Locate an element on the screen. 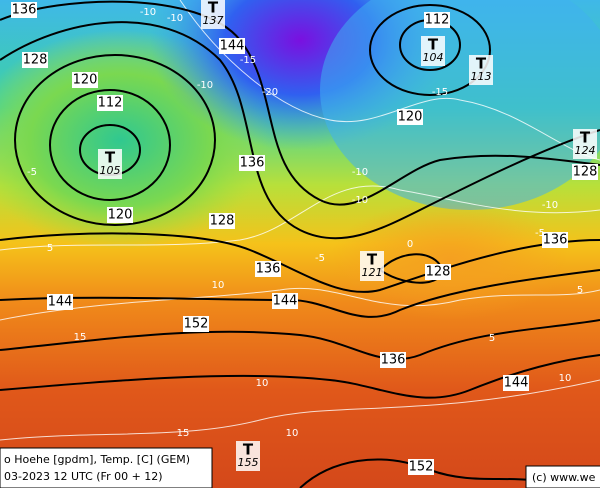 This screenshot has height=488, width=600. low-value: 121 is located at coordinates (372, 272).